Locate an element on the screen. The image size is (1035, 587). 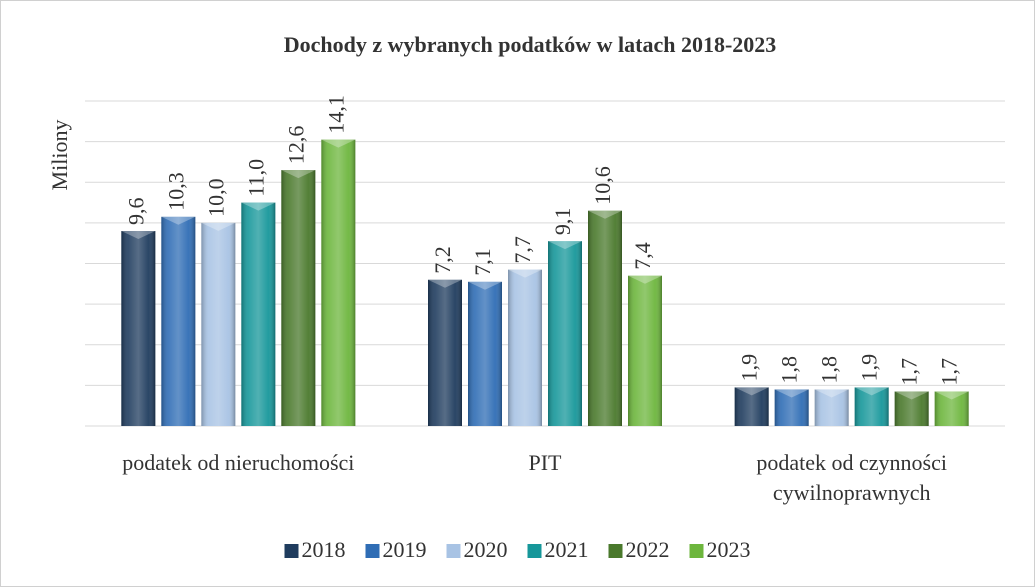
value-label: 12,6 is located at coordinates (295, 145).